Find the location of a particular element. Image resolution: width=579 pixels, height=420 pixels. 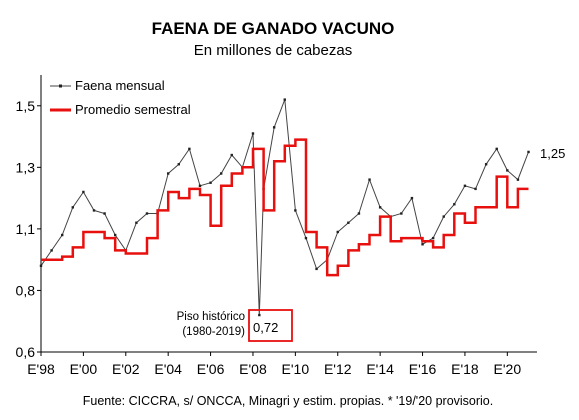

record-low-value: 0,72 is located at coordinates (265, 327).